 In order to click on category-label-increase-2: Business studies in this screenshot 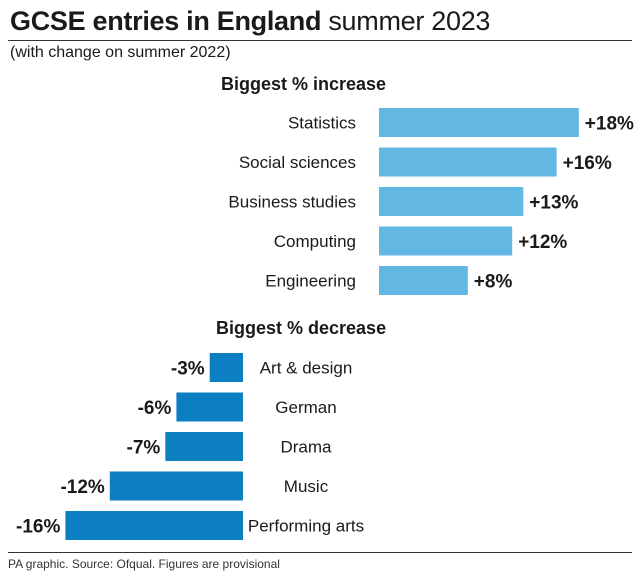, I will do `click(292, 202)`.